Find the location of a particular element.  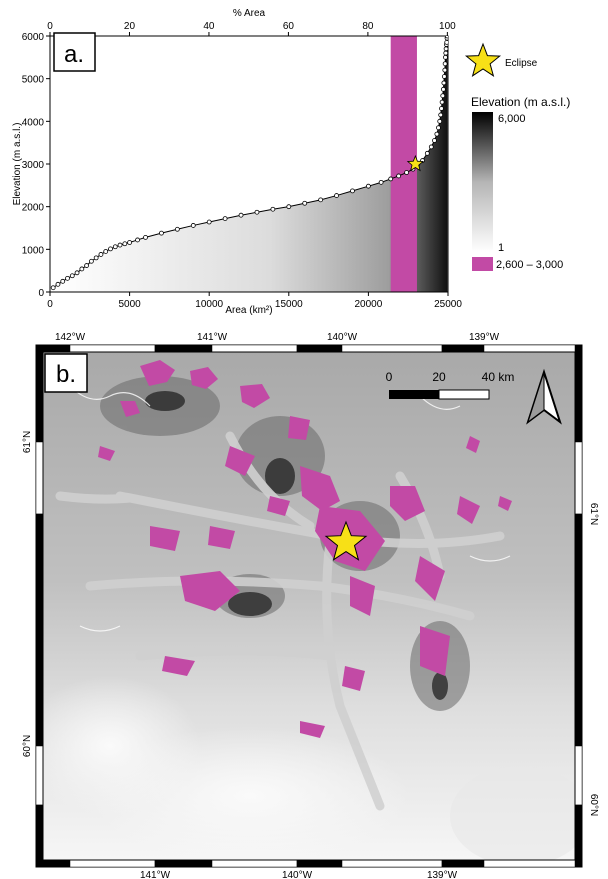

x-tick-label: 5000 is located at coordinates (129, 304).